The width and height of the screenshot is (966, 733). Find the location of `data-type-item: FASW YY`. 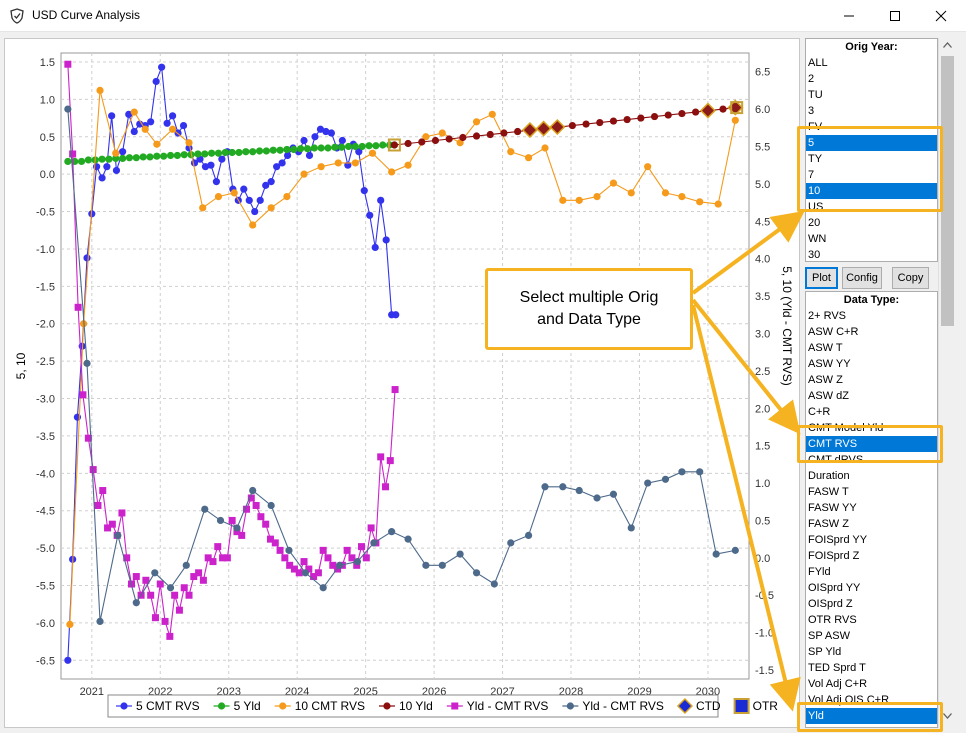

data-type-item: FASW YY is located at coordinates (832, 508).